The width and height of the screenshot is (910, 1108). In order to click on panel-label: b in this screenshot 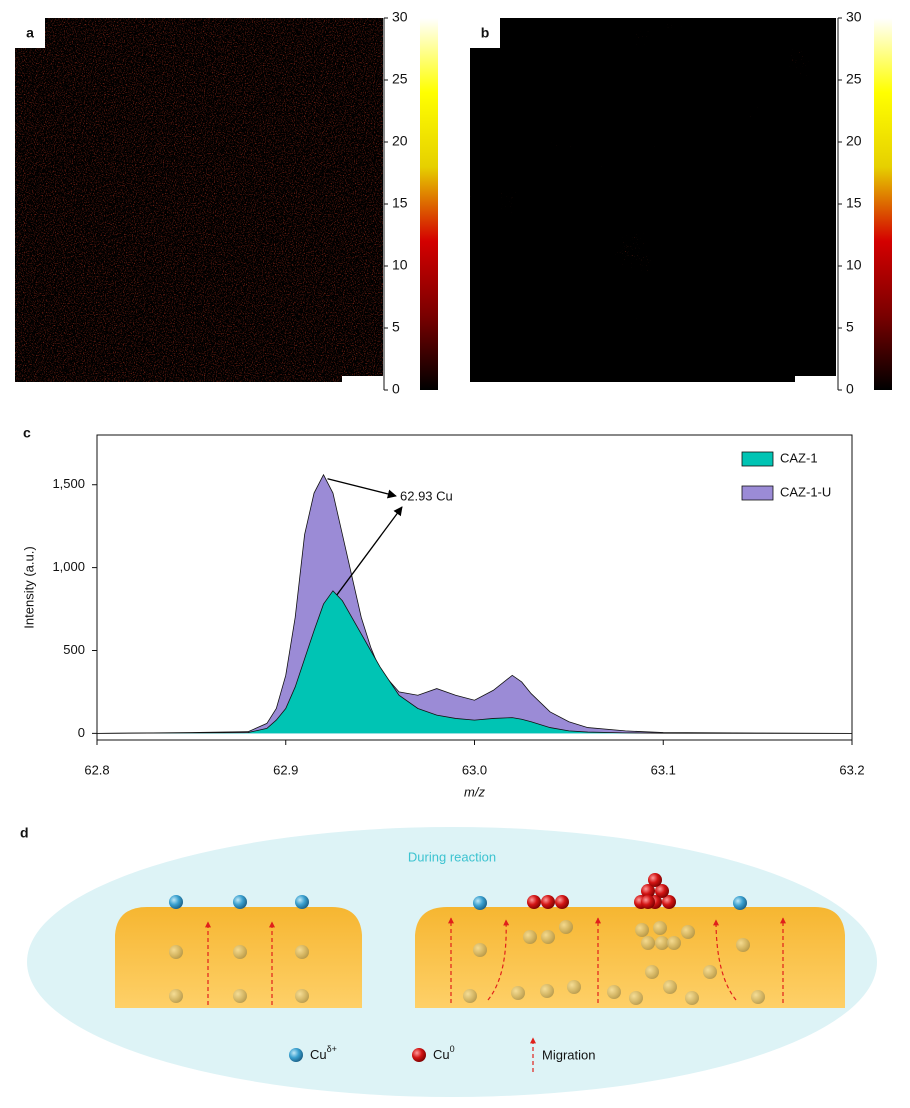, I will do `click(485, 33)`.